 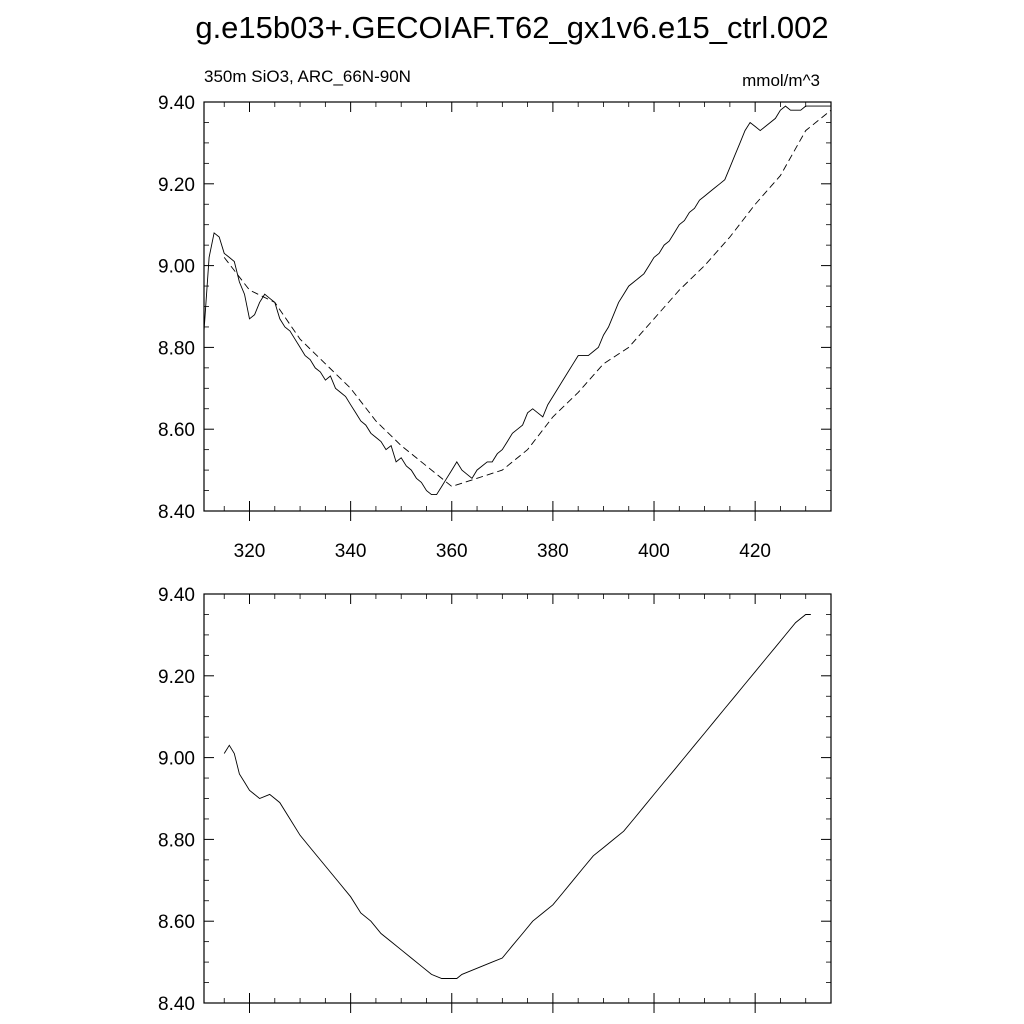 I want to click on bottom-y-tick-label: 9.00, so click(x=176, y=759).